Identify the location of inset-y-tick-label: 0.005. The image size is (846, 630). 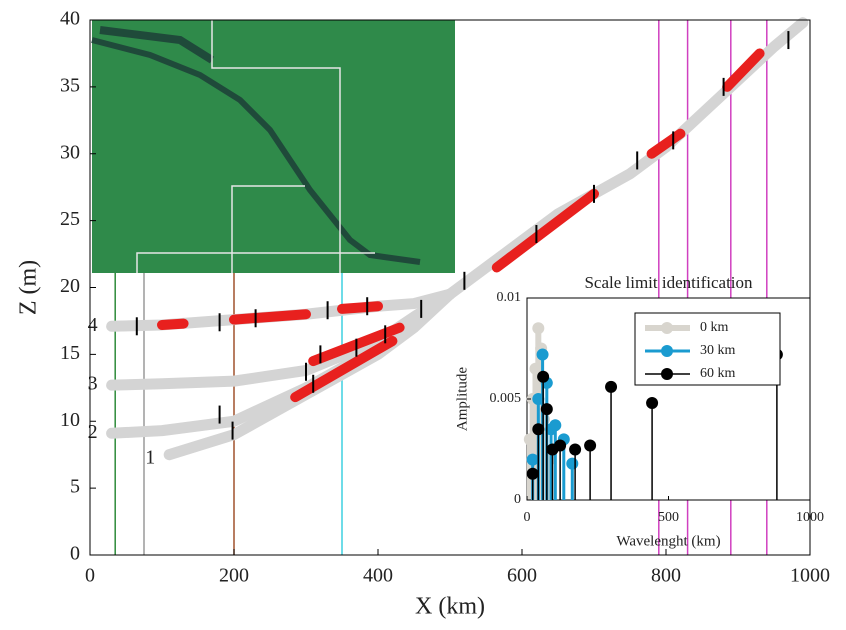
(506, 398).